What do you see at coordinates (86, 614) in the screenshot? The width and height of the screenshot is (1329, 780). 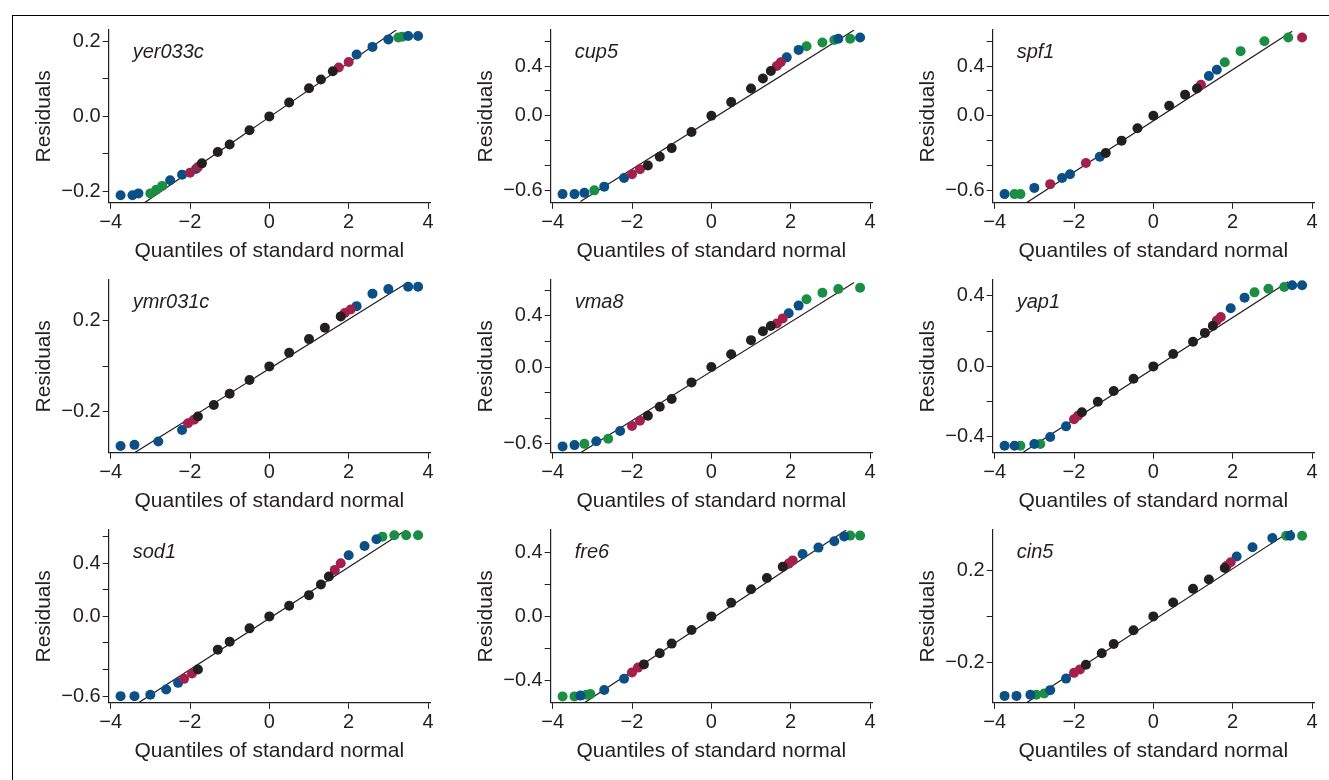 I see `y-tick-label: 0.0` at bounding box center [86, 614].